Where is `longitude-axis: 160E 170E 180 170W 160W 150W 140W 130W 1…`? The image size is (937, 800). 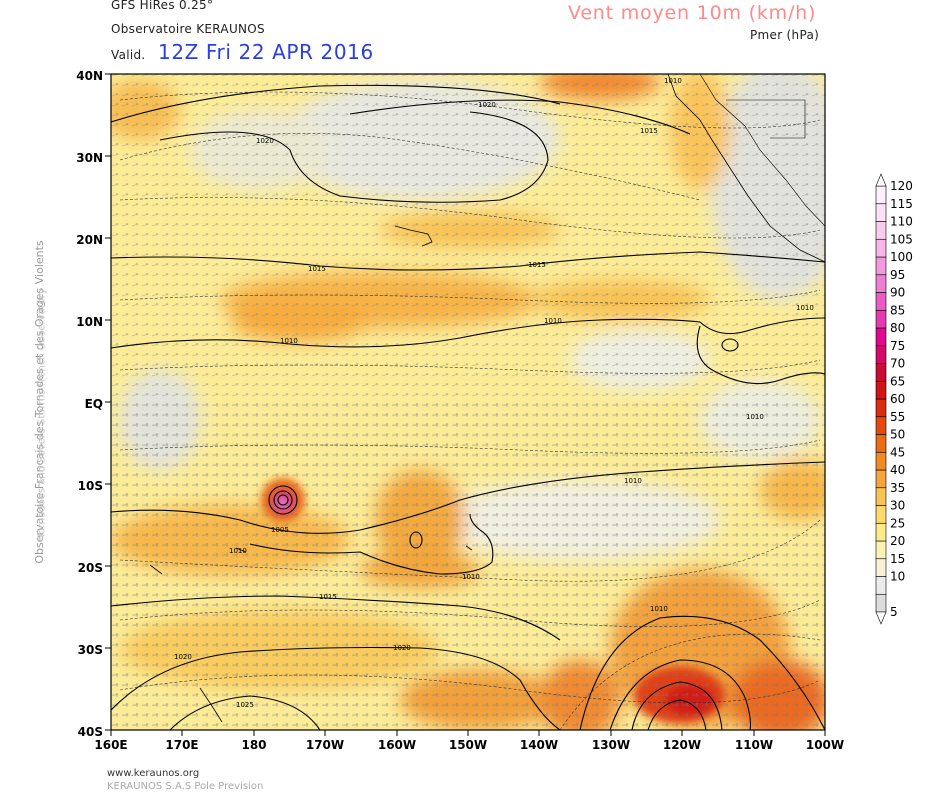 longitude-axis: 160E 170E 180 170W 160W 150W 140W 130W 1… is located at coordinates (469, 745).